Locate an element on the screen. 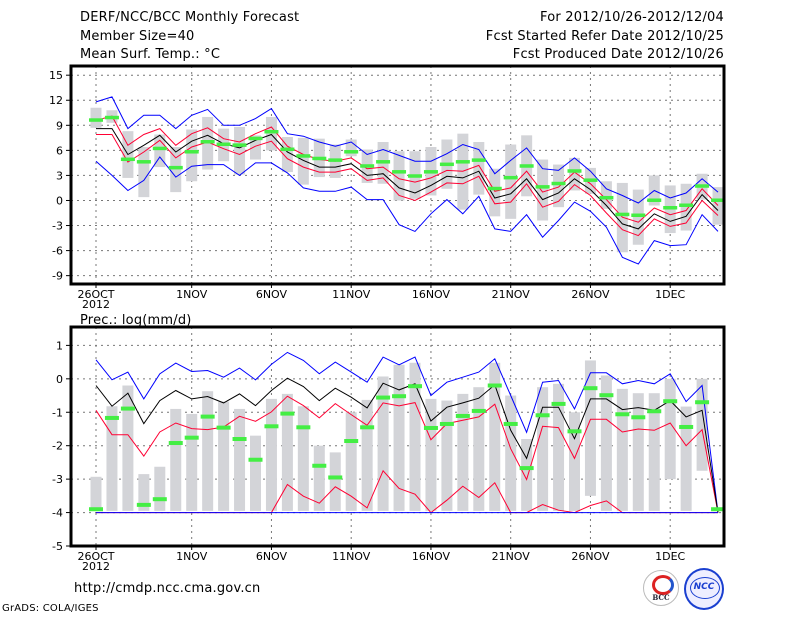  series-min-line is located at coordinates (407, 210).